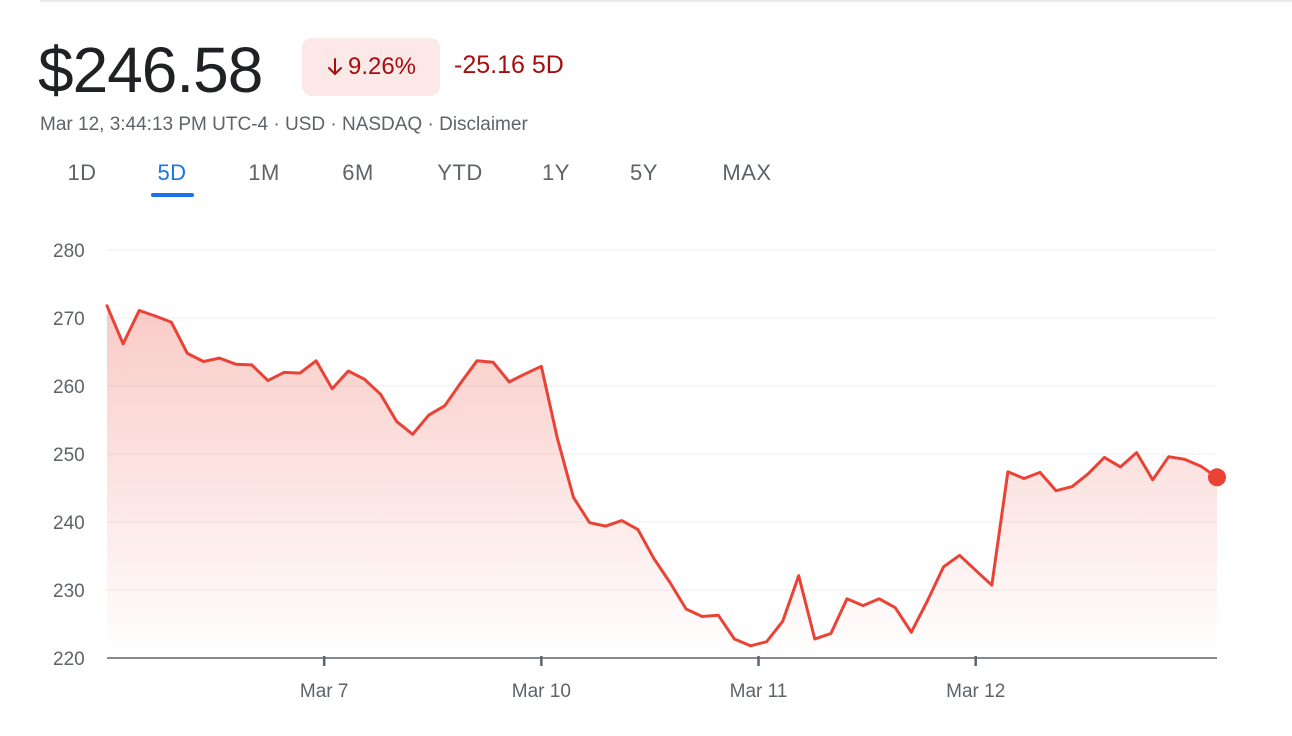  What do you see at coordinates (69, 659) in the screenshot?
I see `y-tick-label: 220` at bounding box center [69, 659].